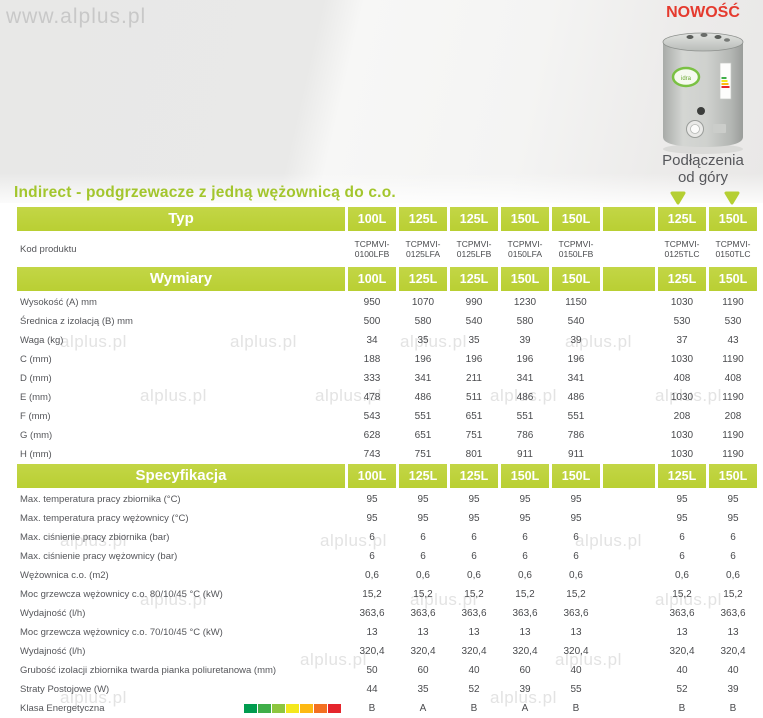 This screenshot has width=763, height=718. What do you see at coordinates (474, 416) in the screenshot?
I see `value-cell: 651` at bounding box center [474, 416].